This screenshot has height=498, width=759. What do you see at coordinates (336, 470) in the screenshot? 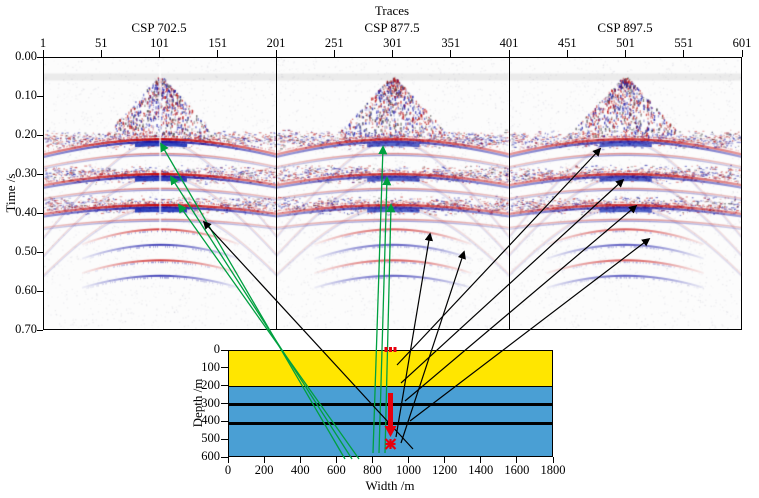
I see `width-tick-label: 600` at bounding box center [336, 470].